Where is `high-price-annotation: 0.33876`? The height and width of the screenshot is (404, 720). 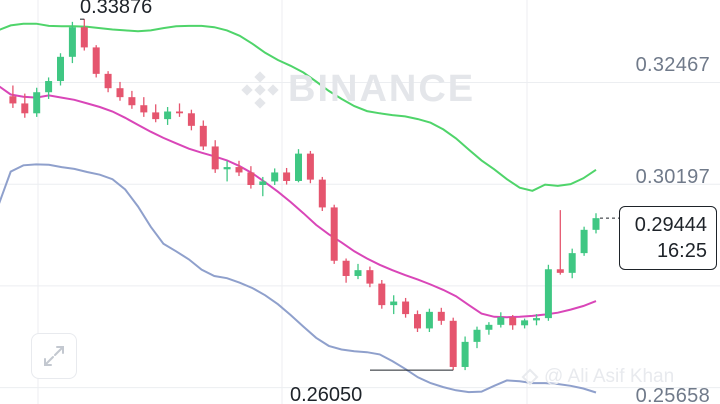
high-price-annotation: 0.33876 is located at coordinates (116, 9).